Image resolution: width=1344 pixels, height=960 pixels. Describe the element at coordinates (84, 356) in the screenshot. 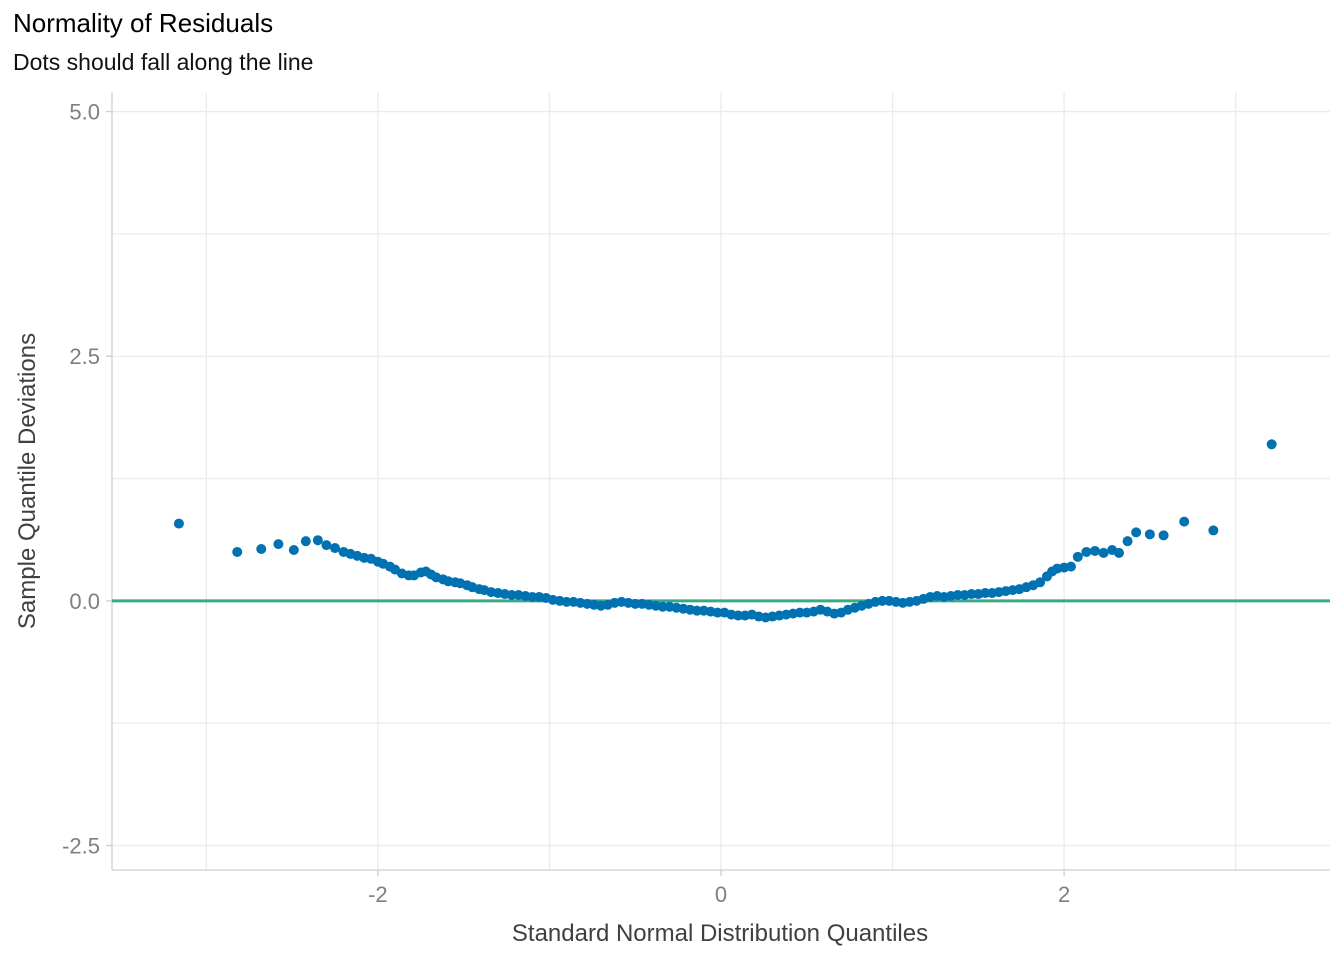

I see `y-tick-label: 2.5` at that location.